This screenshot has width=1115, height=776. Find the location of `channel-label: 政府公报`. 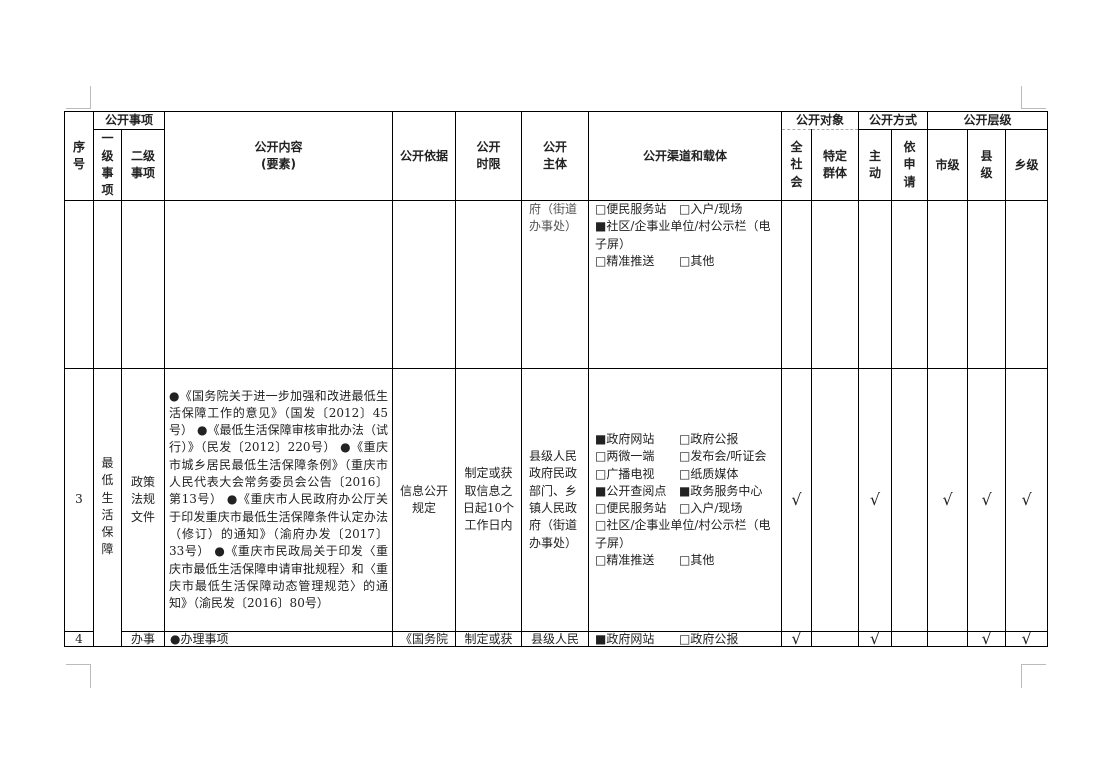

channel-label: 政府公报 is located at coordinates (714, 439).